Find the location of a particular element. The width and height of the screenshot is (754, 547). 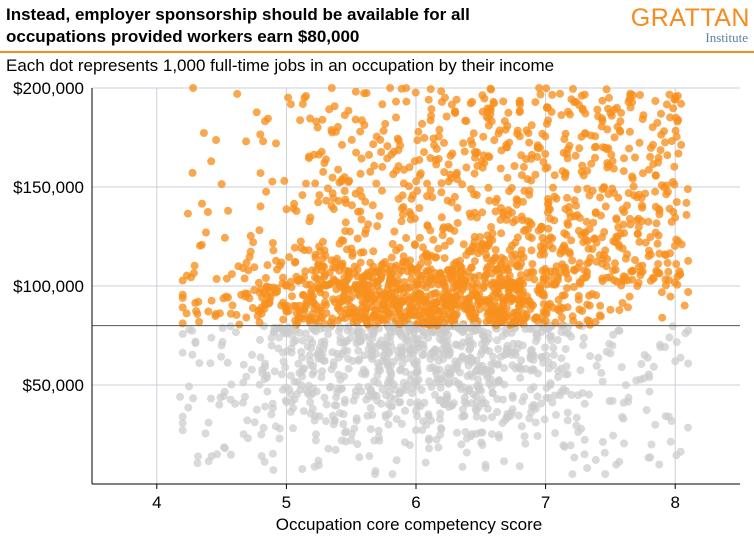

x-axis-label: Occupation core competency score is located at coordinates (409, 524).